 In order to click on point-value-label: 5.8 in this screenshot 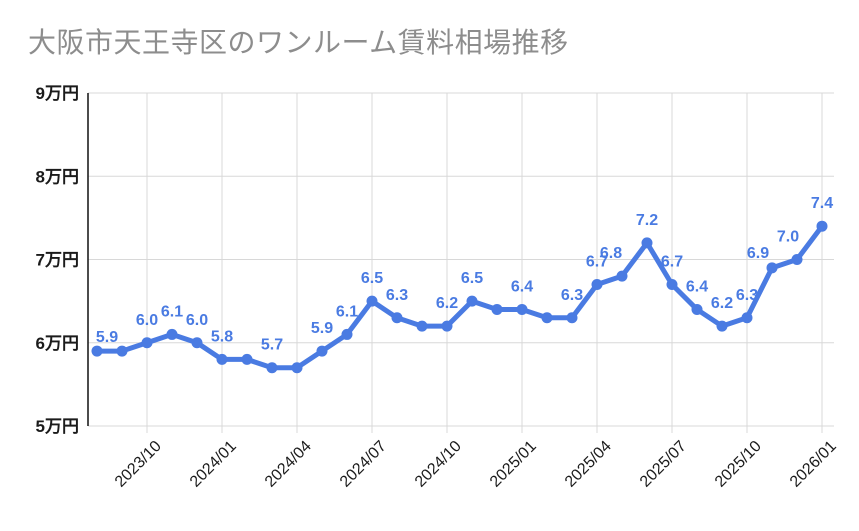, I will do `click(222, 336)`.